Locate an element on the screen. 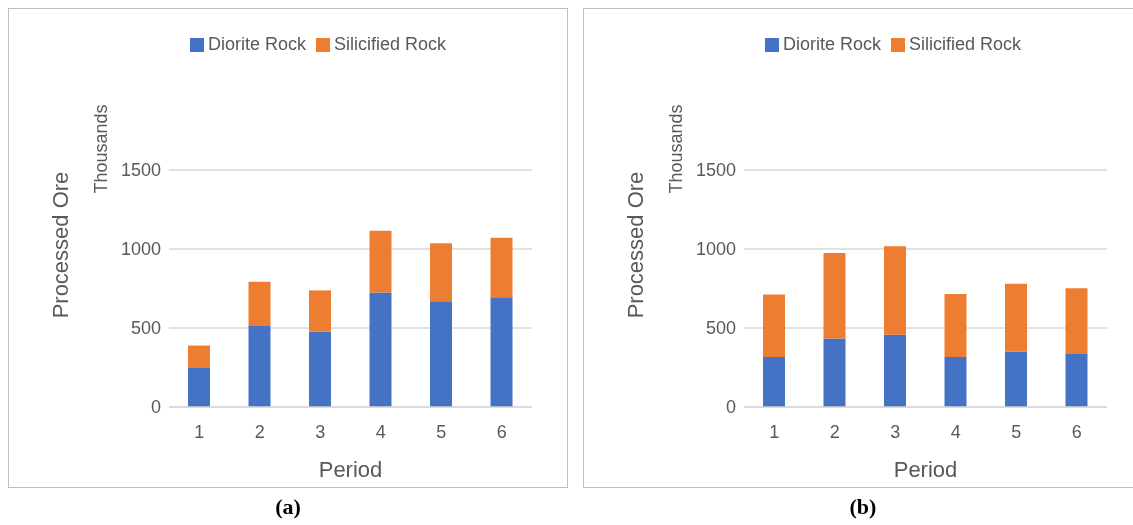 This screenshot has height=525, width=1133. text: (a) is located at coordinates (288, 507).